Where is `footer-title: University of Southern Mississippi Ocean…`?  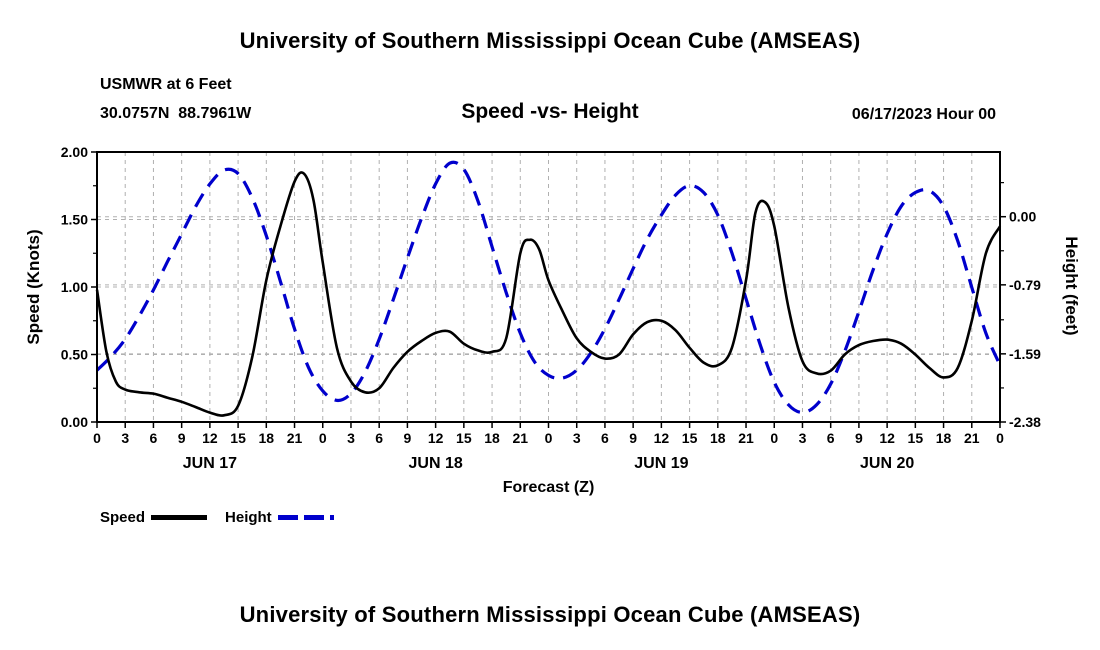
footer-title: University of Southern Mississippi Ocean… is located at coordinates (550, 614).